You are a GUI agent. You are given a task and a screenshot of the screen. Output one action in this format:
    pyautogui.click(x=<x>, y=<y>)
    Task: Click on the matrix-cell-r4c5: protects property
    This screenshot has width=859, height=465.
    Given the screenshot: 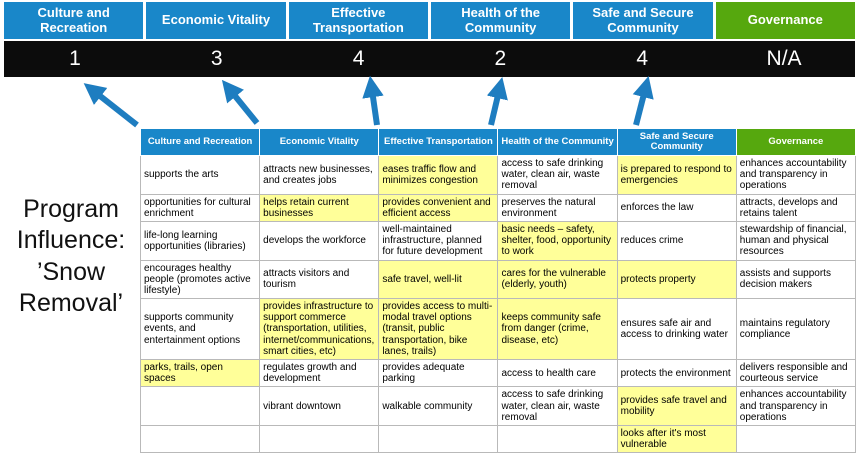 What is the action you would take?
    pyautogui.click(x=676, y=279)
    